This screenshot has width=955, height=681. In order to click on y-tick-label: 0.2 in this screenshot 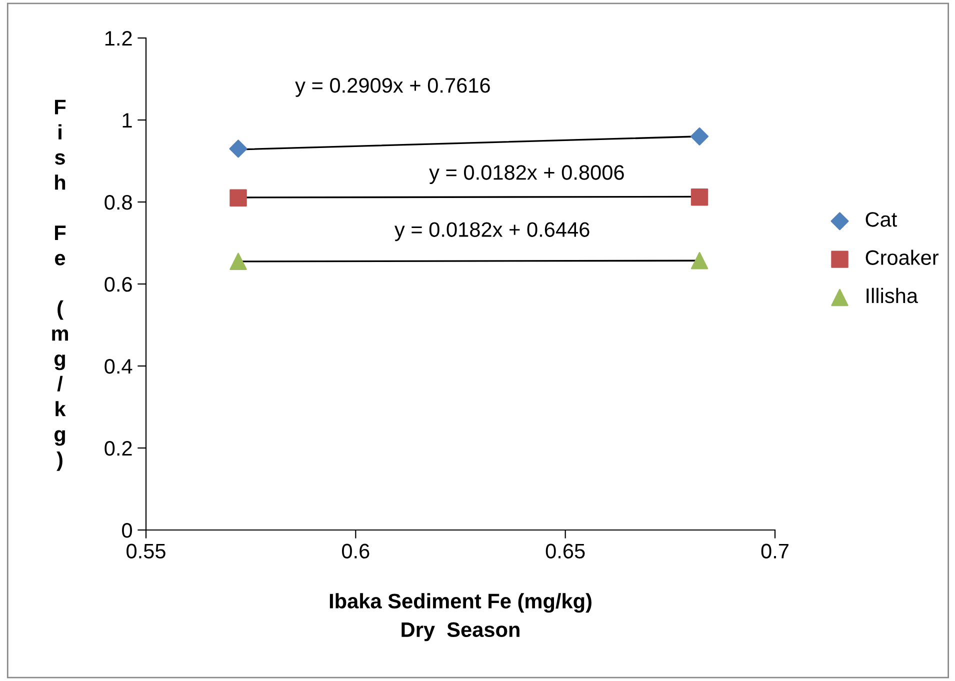, I will do `click(118, 448)`.